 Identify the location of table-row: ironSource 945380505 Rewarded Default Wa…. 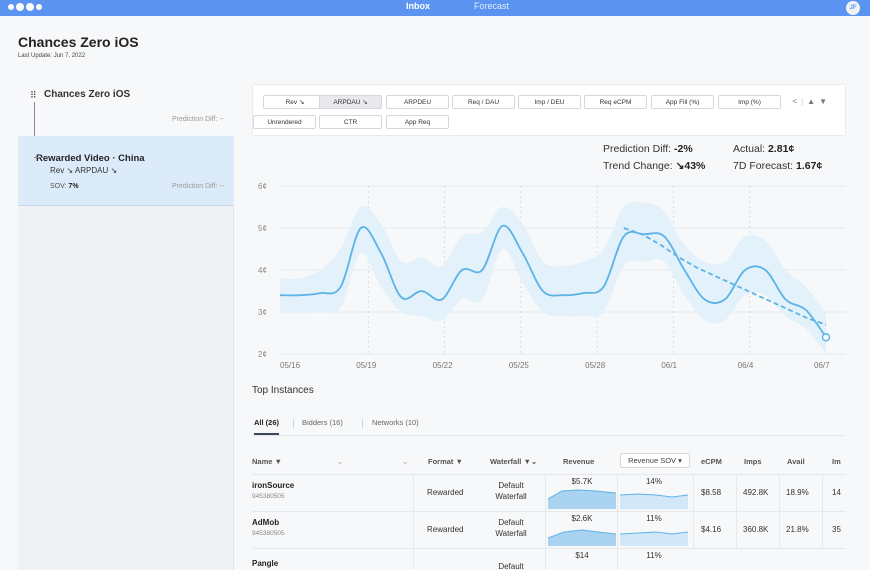
(549, 493).